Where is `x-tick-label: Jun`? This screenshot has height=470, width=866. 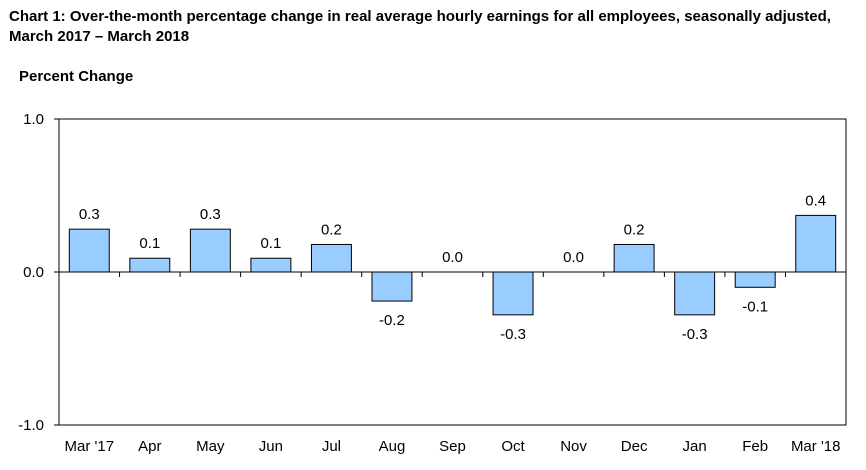
x-tick-label: Jun is located at coordinates (271, 446).